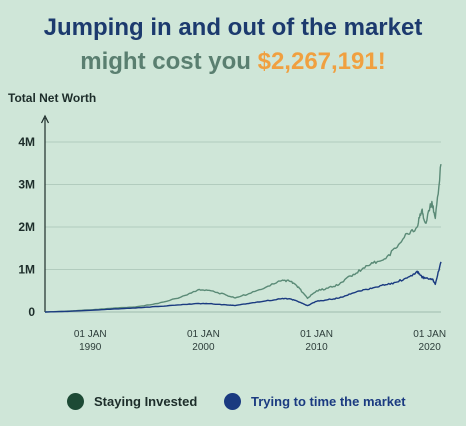 Image resolution: width=466 pixels, height=426 pixels. What do you see at coordinates (45, 119) in the screenshot?
I see `y-axis-arrow` at bounding box center [45, 119].